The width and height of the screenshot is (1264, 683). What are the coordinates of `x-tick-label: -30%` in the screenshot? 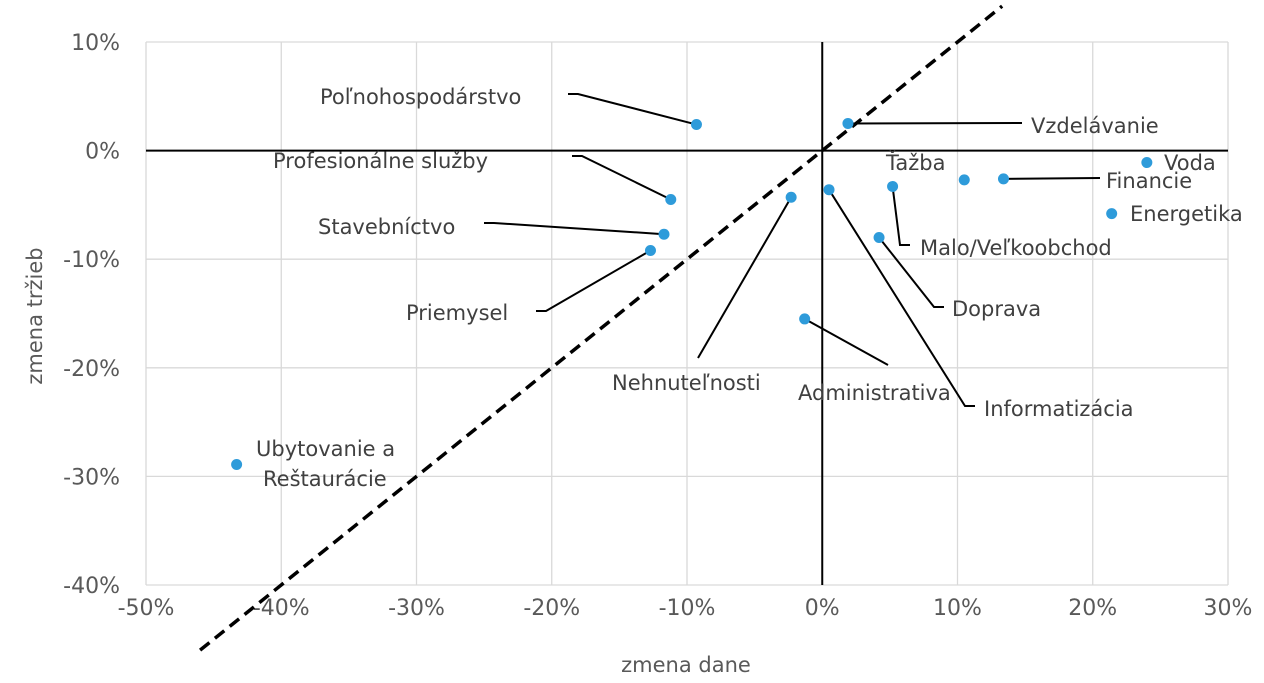 It's located at (416, 608).